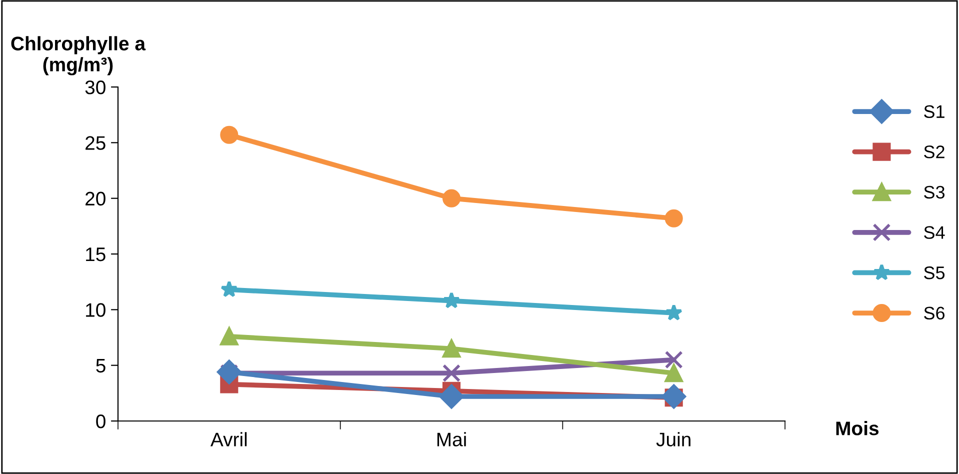 Image resolution: width=959 pixels, height=474 pixels. Describe the element at coordinates (934, 152) in the screenshot. I see `legend-label: S2` at that location.